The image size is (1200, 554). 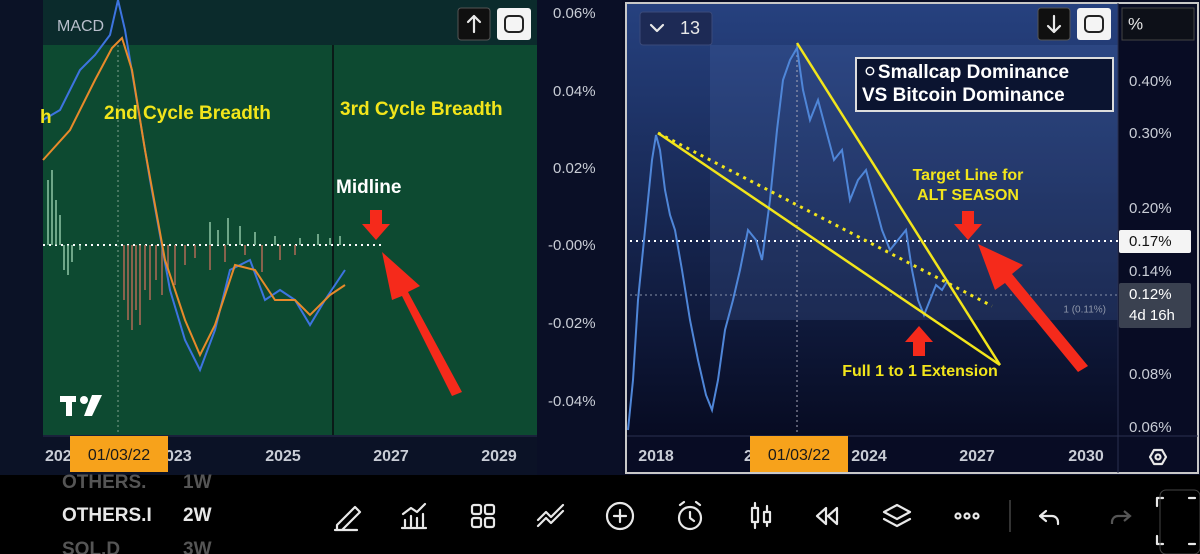 I want to click on x-tick-label: 2030, so click(x=1086, y=456).